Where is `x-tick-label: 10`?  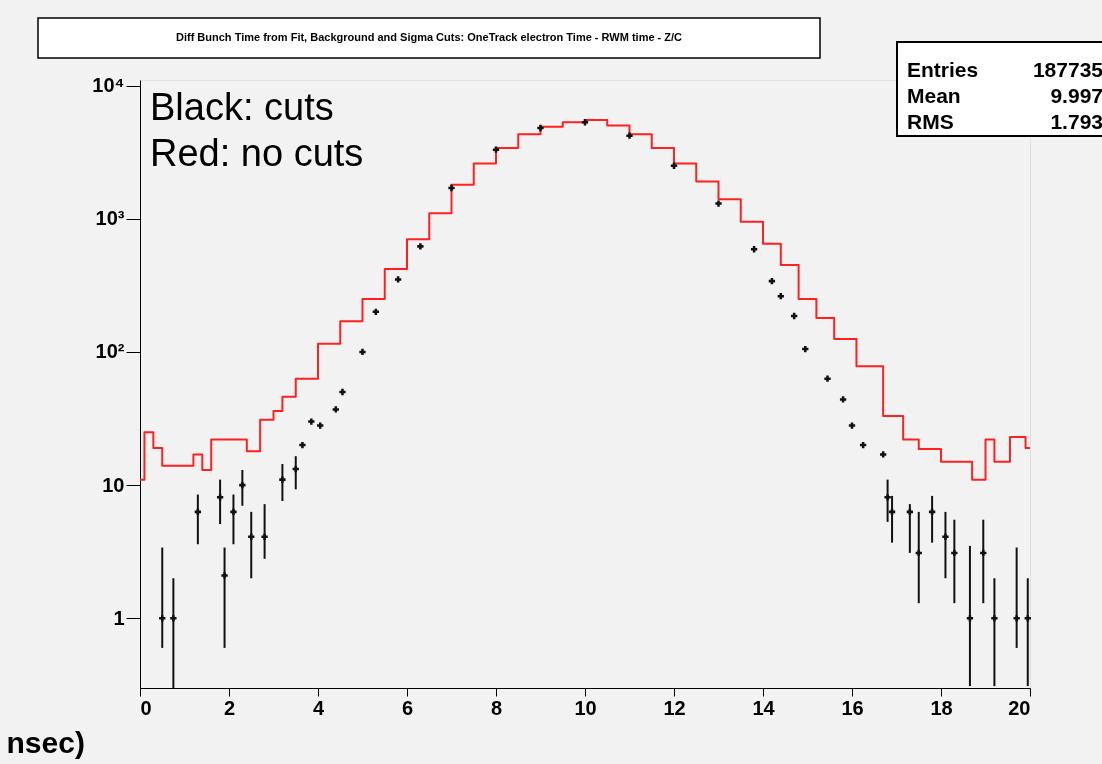 x-tick-label: 10 is located at coordinates (585, 707).